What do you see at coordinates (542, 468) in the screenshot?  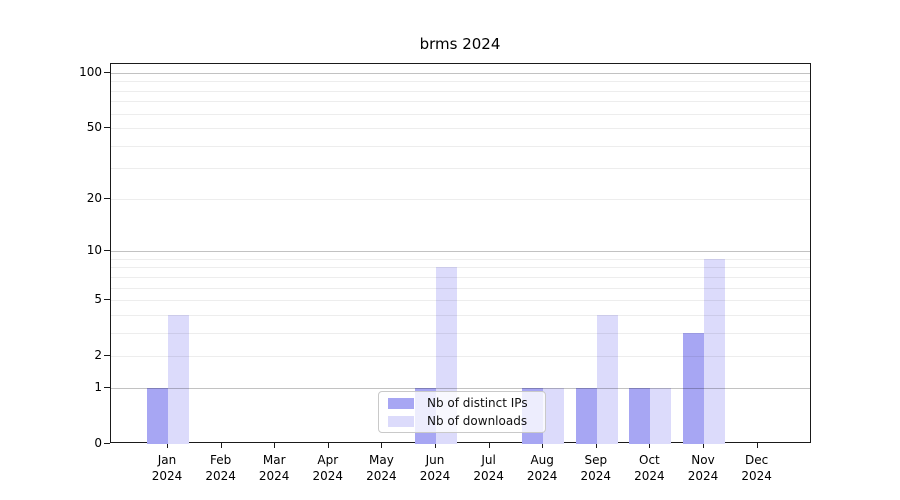 I see `x-axis-tick-label: Aug 2024` at bounding box center [542, 468].